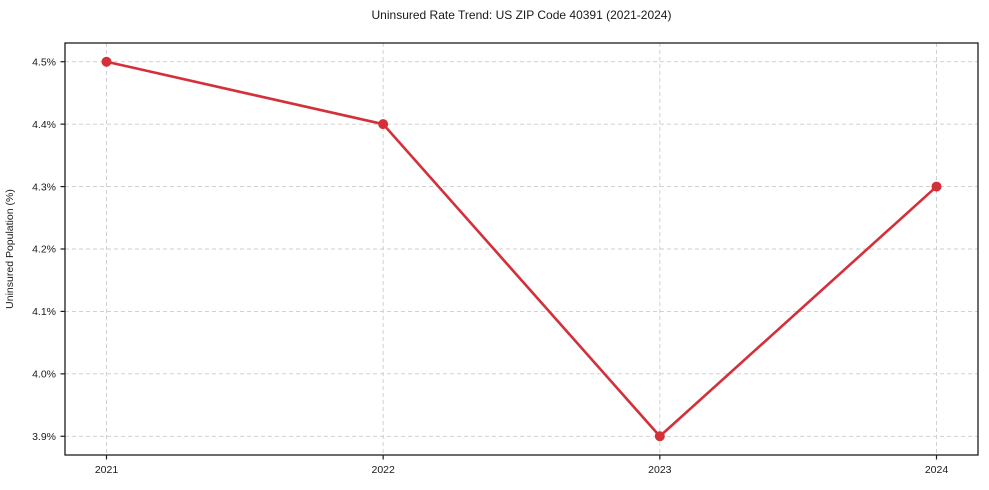 Image resolution: width=989 pixels, height=490 pixels. Describe the element at coordinates (44, 312) in the screenshot. I see `y-tick-label: 4.1%` at that location.